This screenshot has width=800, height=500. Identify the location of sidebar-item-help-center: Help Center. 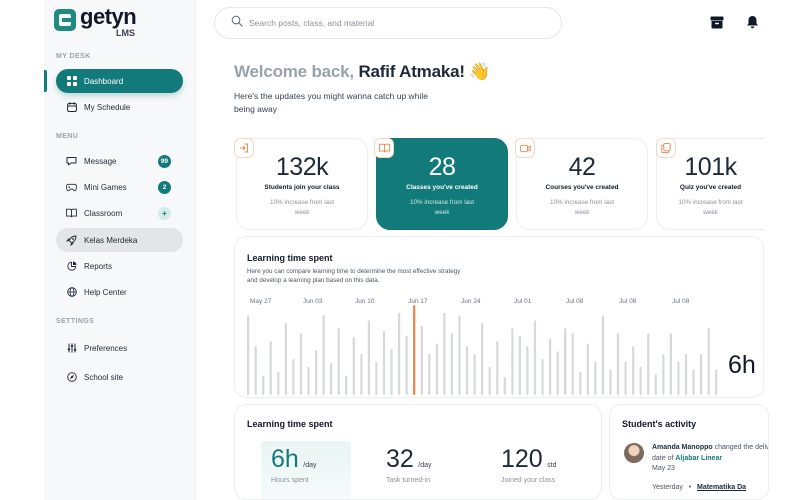
(119, 292).